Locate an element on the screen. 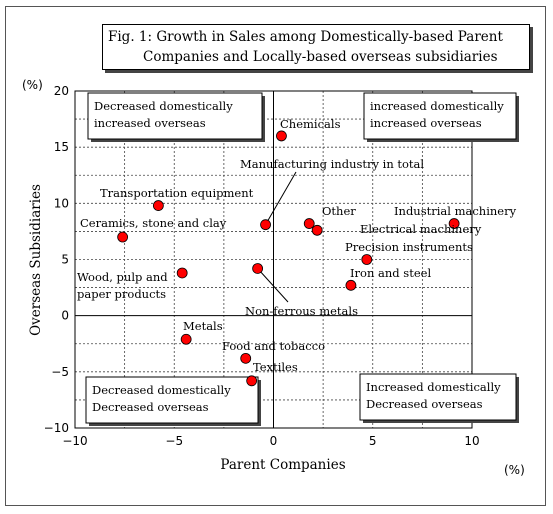 This screenshot has width=553, height=514. point-label: paper products is located at coordinates (121, 294).